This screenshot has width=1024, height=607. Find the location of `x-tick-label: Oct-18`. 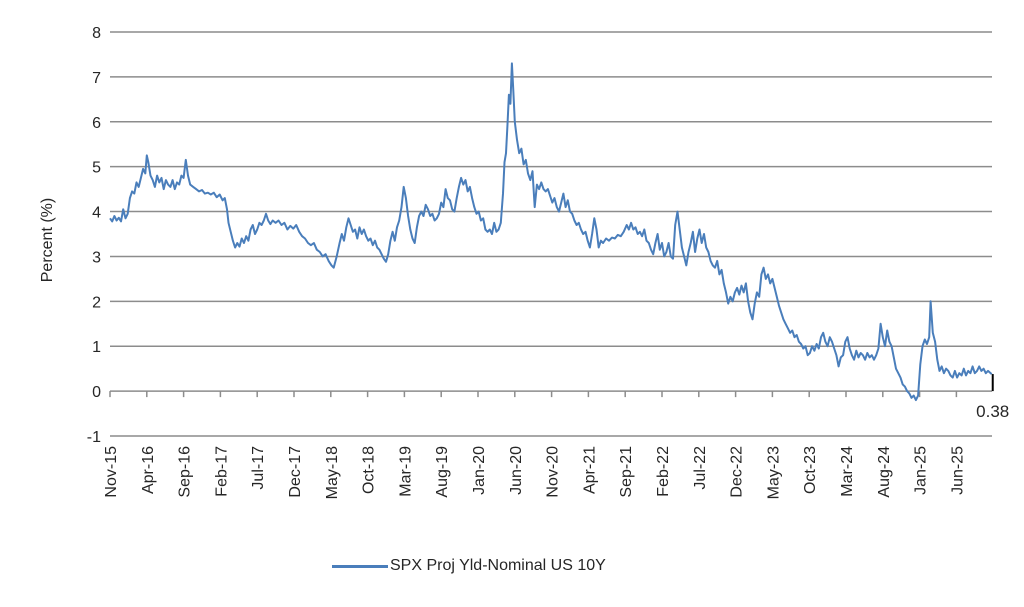

x-tick-label: Oct-18 is located at coordinates (369, 470).